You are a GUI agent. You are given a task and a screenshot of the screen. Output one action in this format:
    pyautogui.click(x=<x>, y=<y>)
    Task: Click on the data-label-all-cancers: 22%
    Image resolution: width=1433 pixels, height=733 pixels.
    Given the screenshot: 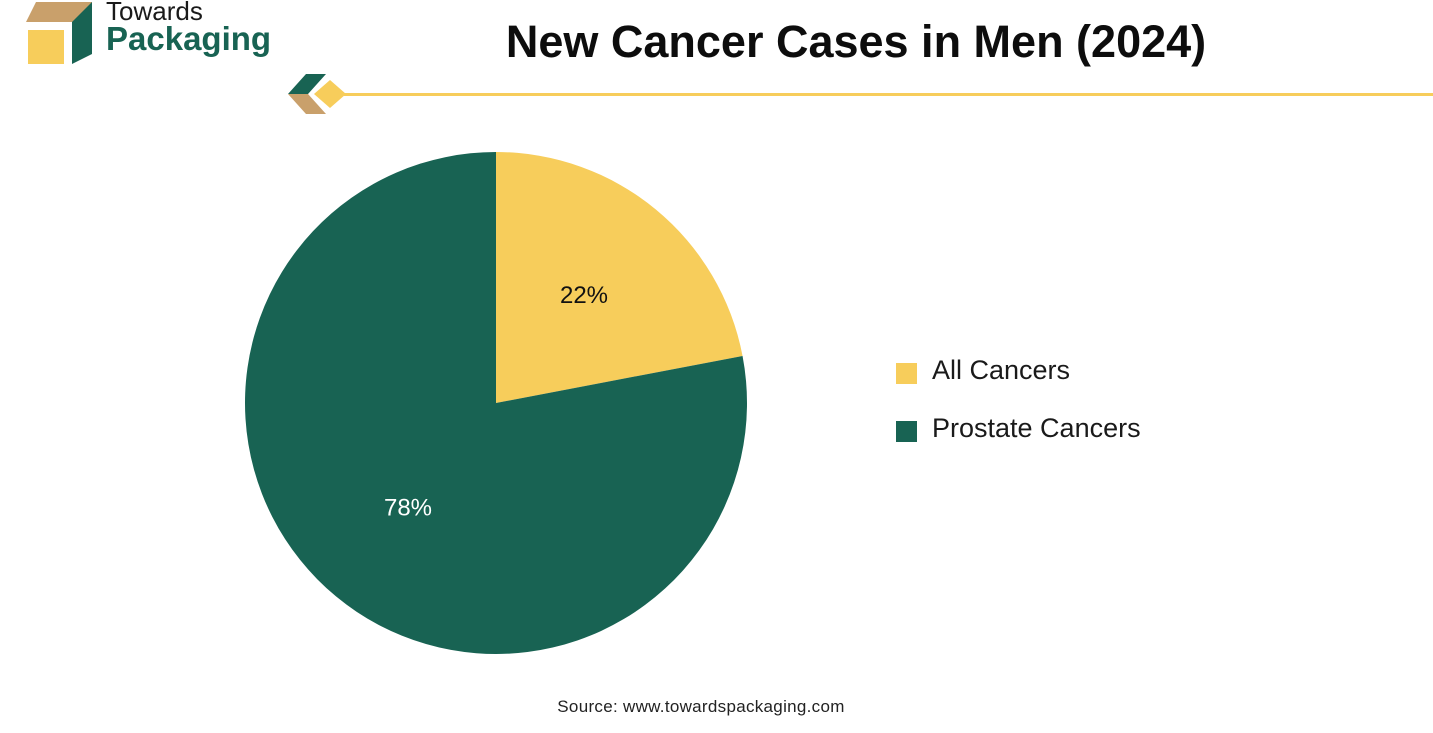 What is the action you would take?
    pyautogui.click(x=584, y=295)
    